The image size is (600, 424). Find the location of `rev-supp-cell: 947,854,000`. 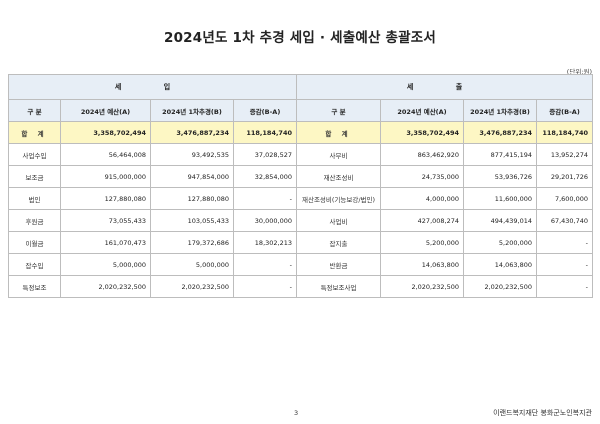

rev-supp-cell: 947,854,000 is located at coordinates (192, 176).